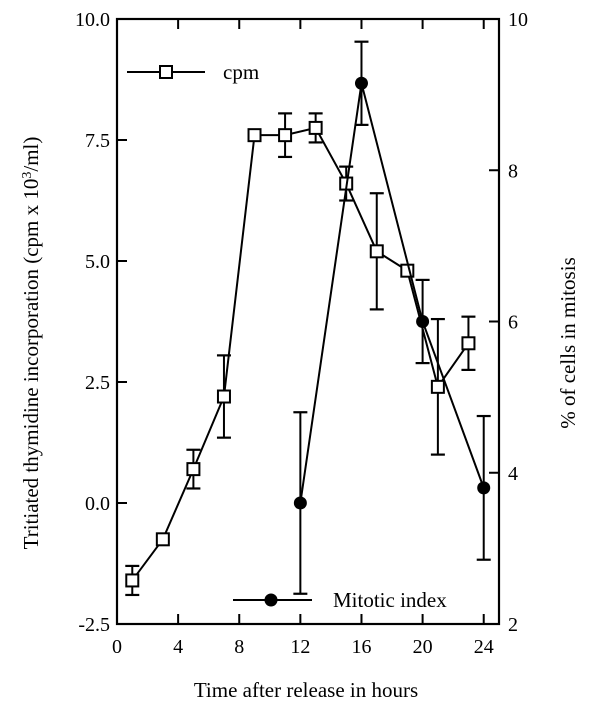  I want to click on y-left-tick-label: 0.0, so click(97, 504).